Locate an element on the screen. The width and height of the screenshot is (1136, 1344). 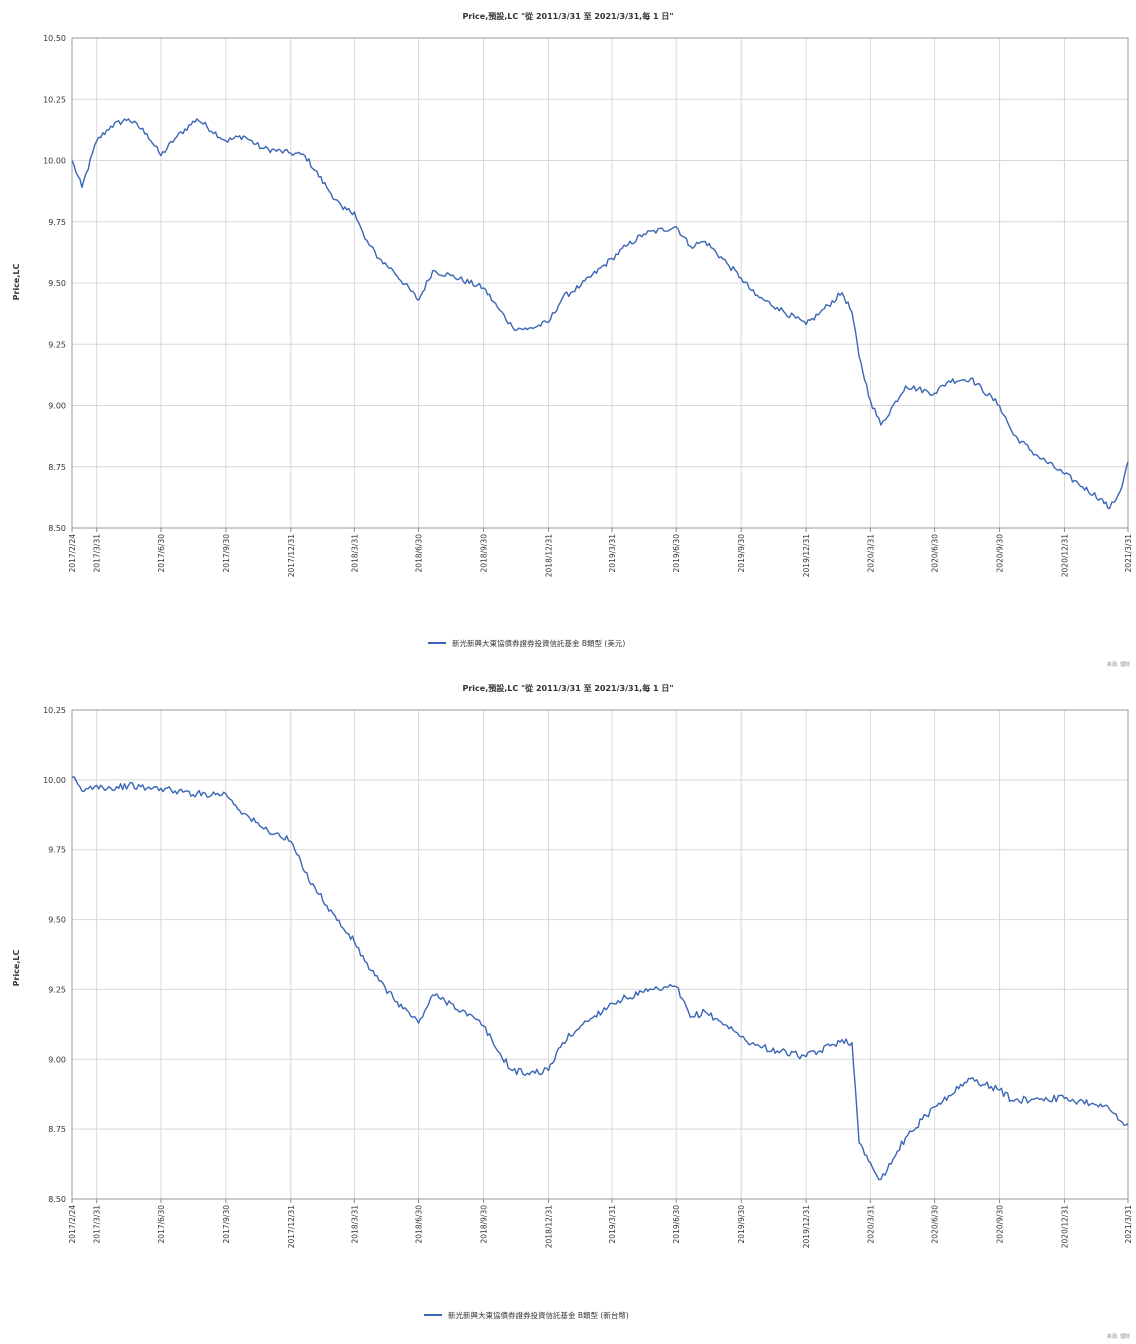
y-tick-label: 10.50 is located at coordinates (54, 38).